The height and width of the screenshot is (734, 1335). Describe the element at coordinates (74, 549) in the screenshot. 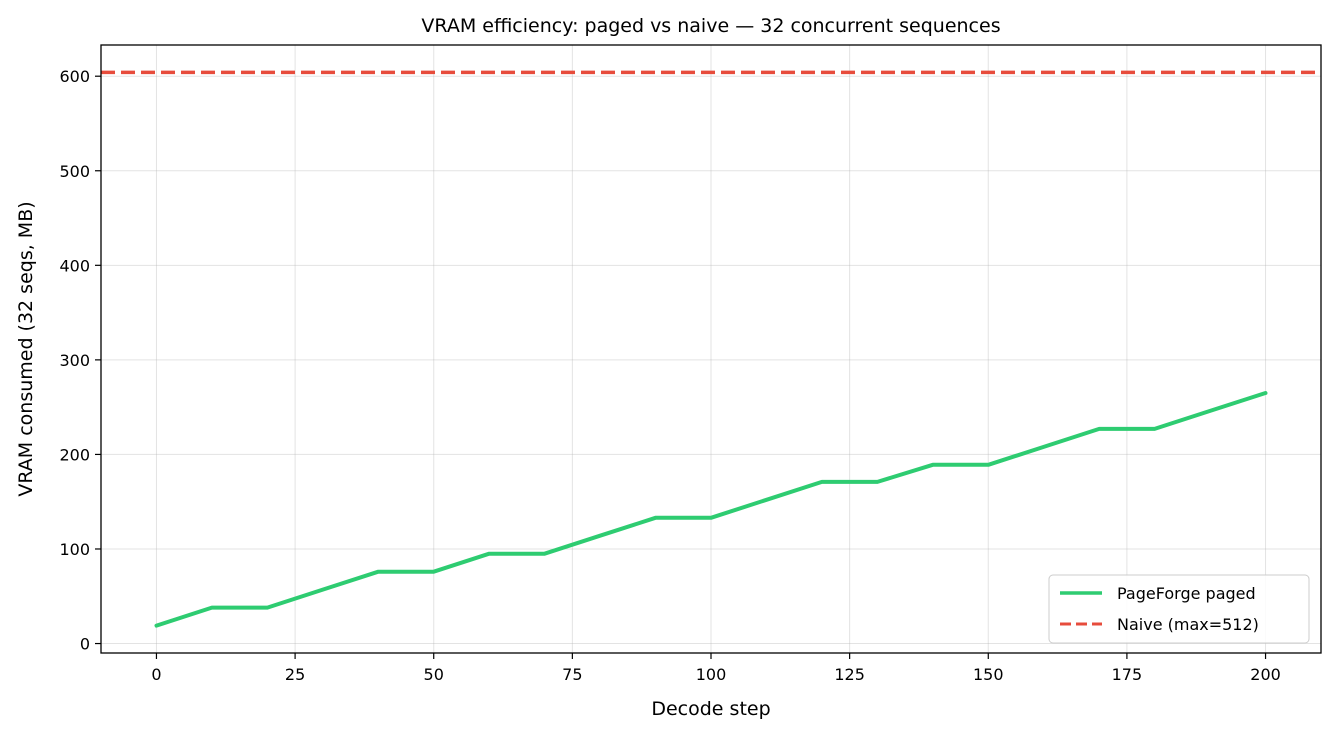

I see `y-tick-label: 100` at that location.